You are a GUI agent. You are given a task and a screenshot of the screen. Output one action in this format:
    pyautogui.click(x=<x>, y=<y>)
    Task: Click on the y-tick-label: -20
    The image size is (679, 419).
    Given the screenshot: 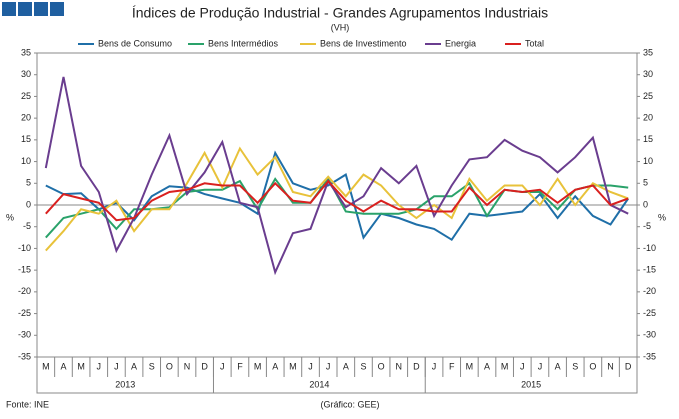 What is the action you would take?
    pyautogui.click(x=24, y=291)
    